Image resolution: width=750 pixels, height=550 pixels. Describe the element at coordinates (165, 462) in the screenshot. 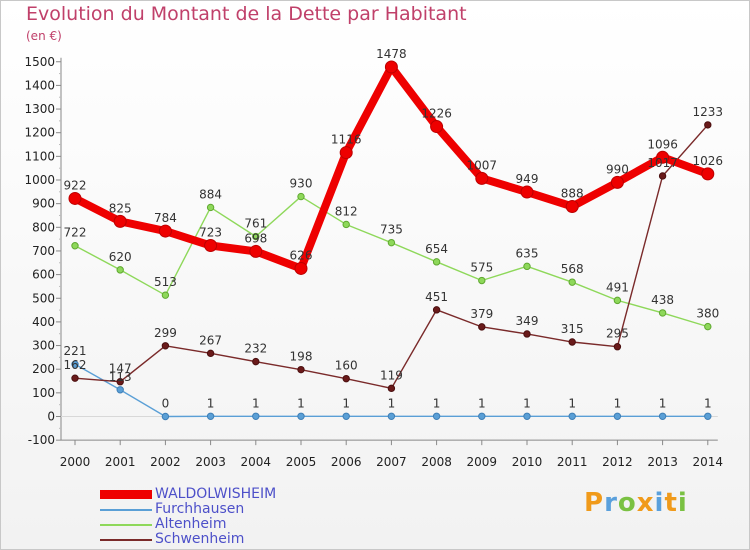

I see `x-tick-label: 2002` at that location.